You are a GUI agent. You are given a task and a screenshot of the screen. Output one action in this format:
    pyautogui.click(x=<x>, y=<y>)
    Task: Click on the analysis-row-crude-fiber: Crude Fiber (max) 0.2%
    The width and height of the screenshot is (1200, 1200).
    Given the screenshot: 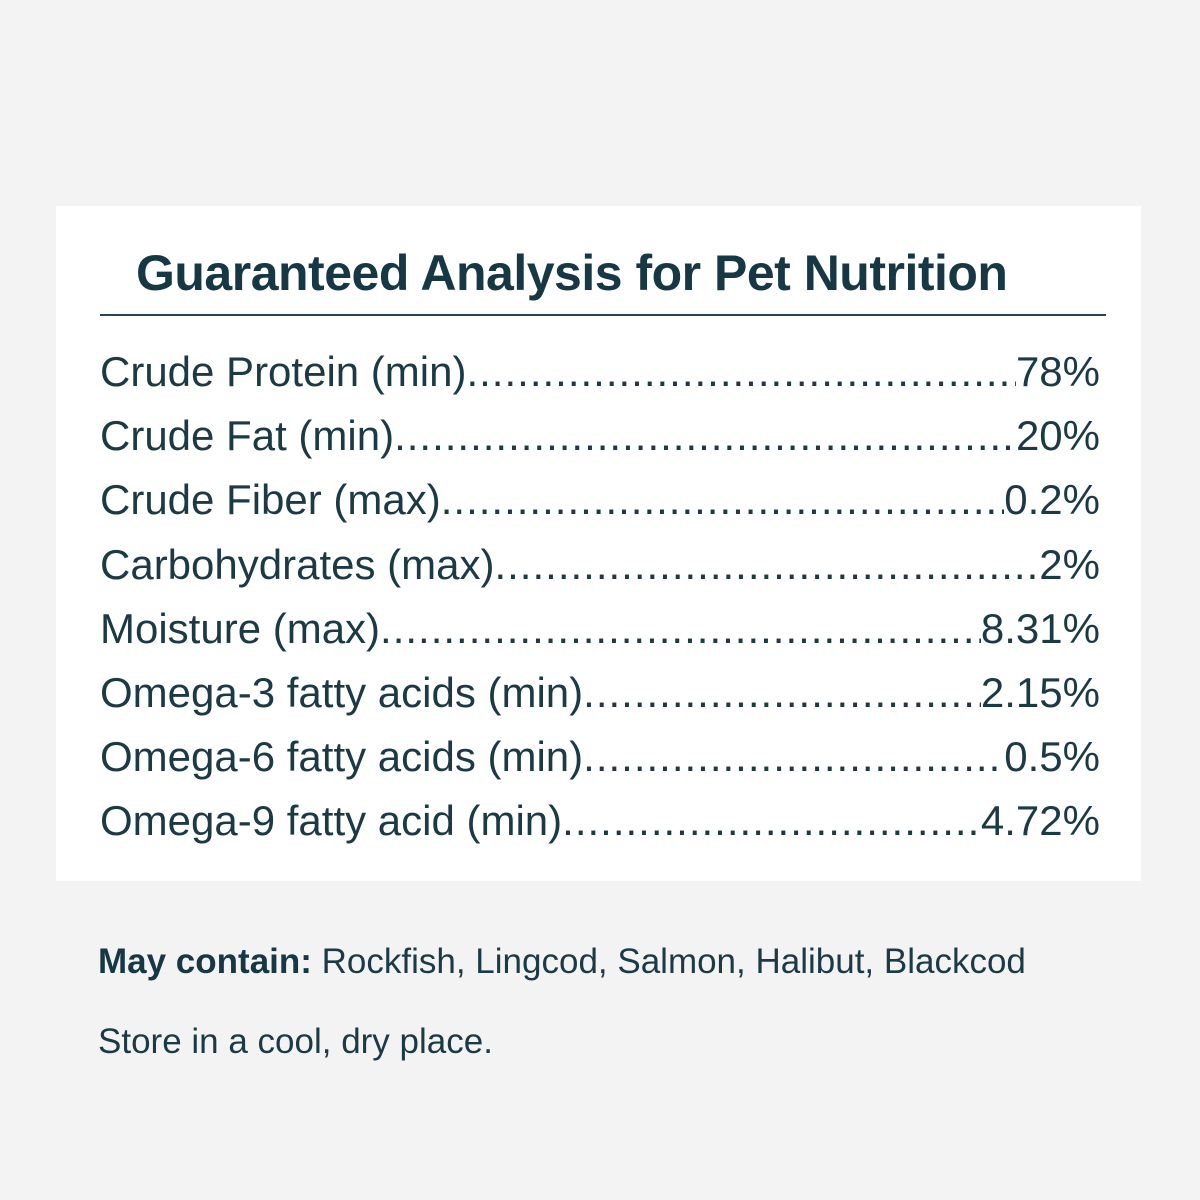 What is the action you would take?
    pyautogui.click(x=600, y=500)
    